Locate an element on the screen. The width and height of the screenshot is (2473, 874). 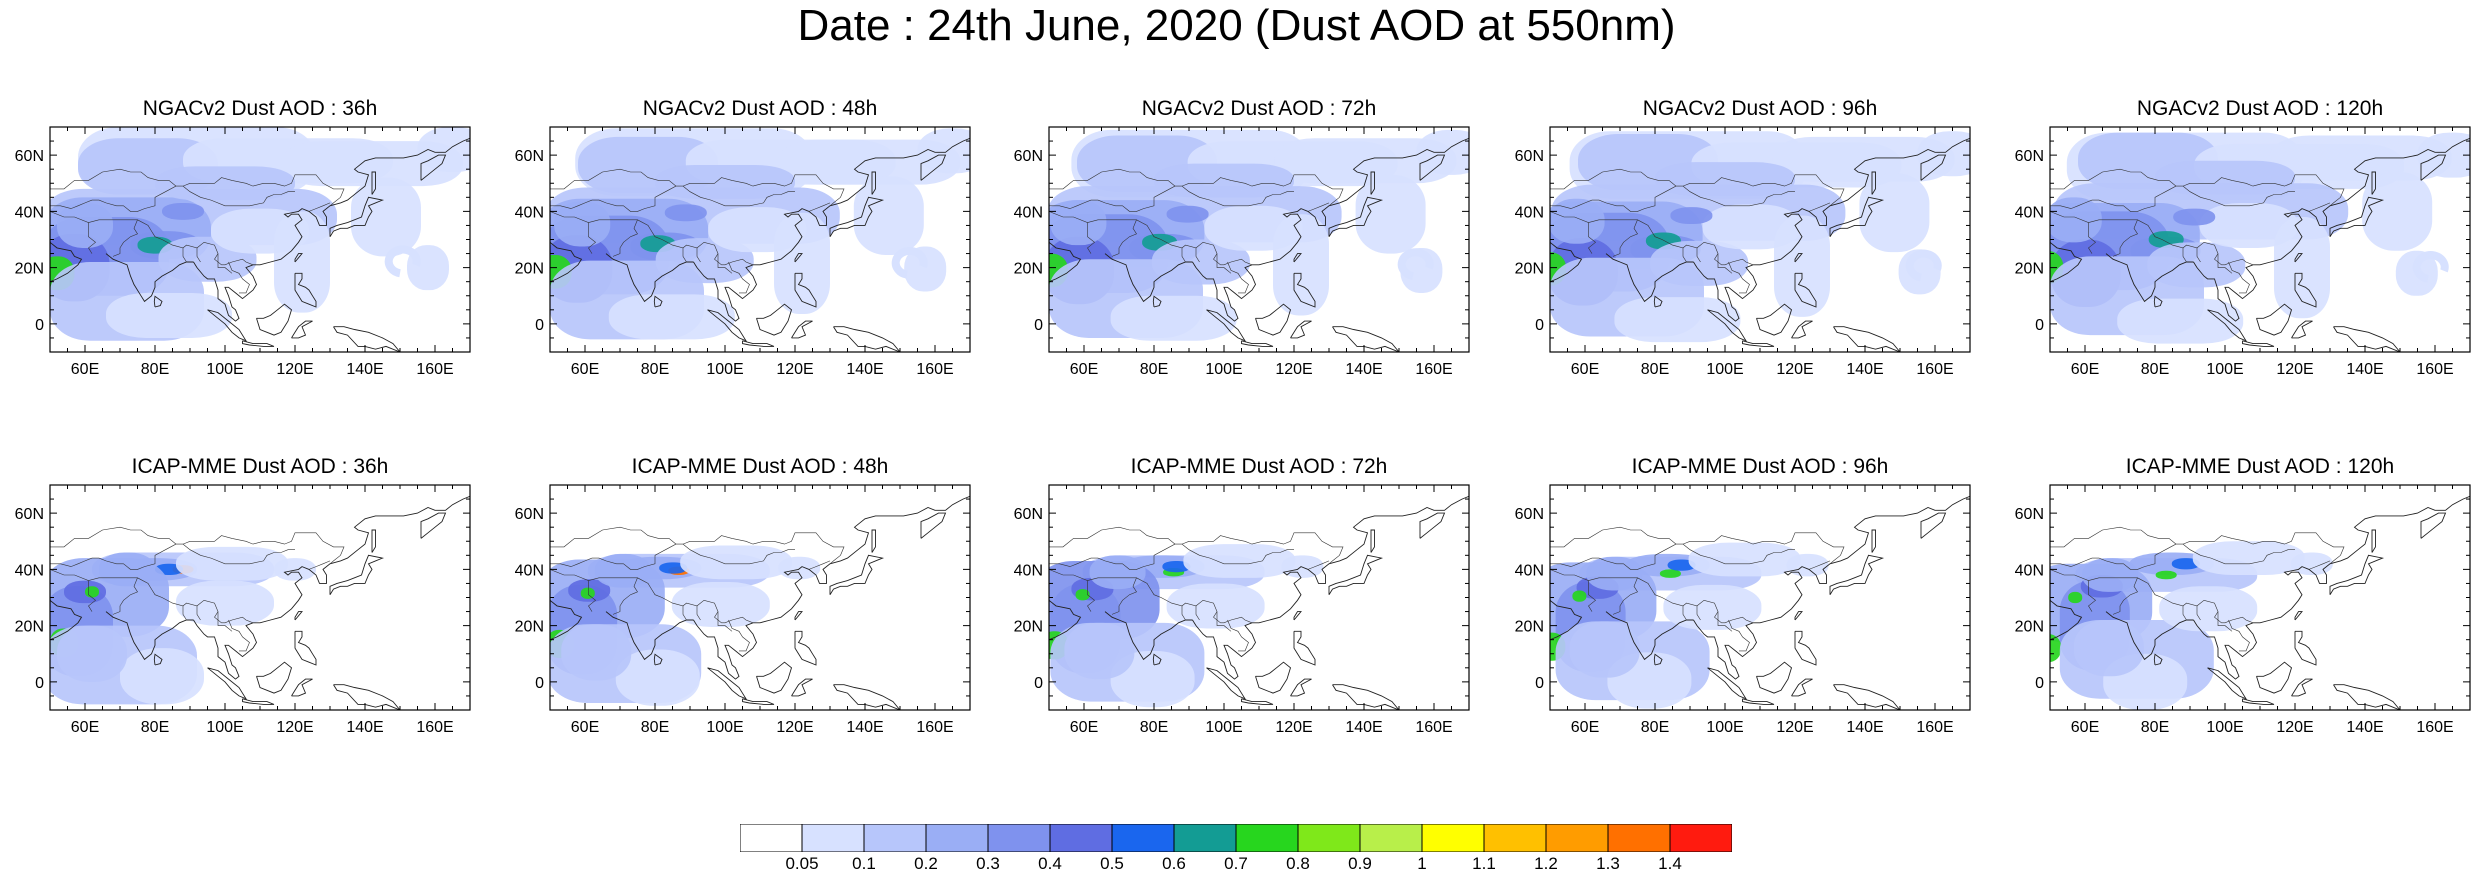
lon-tick-label: 120E is located at coordinates (2294, 369).